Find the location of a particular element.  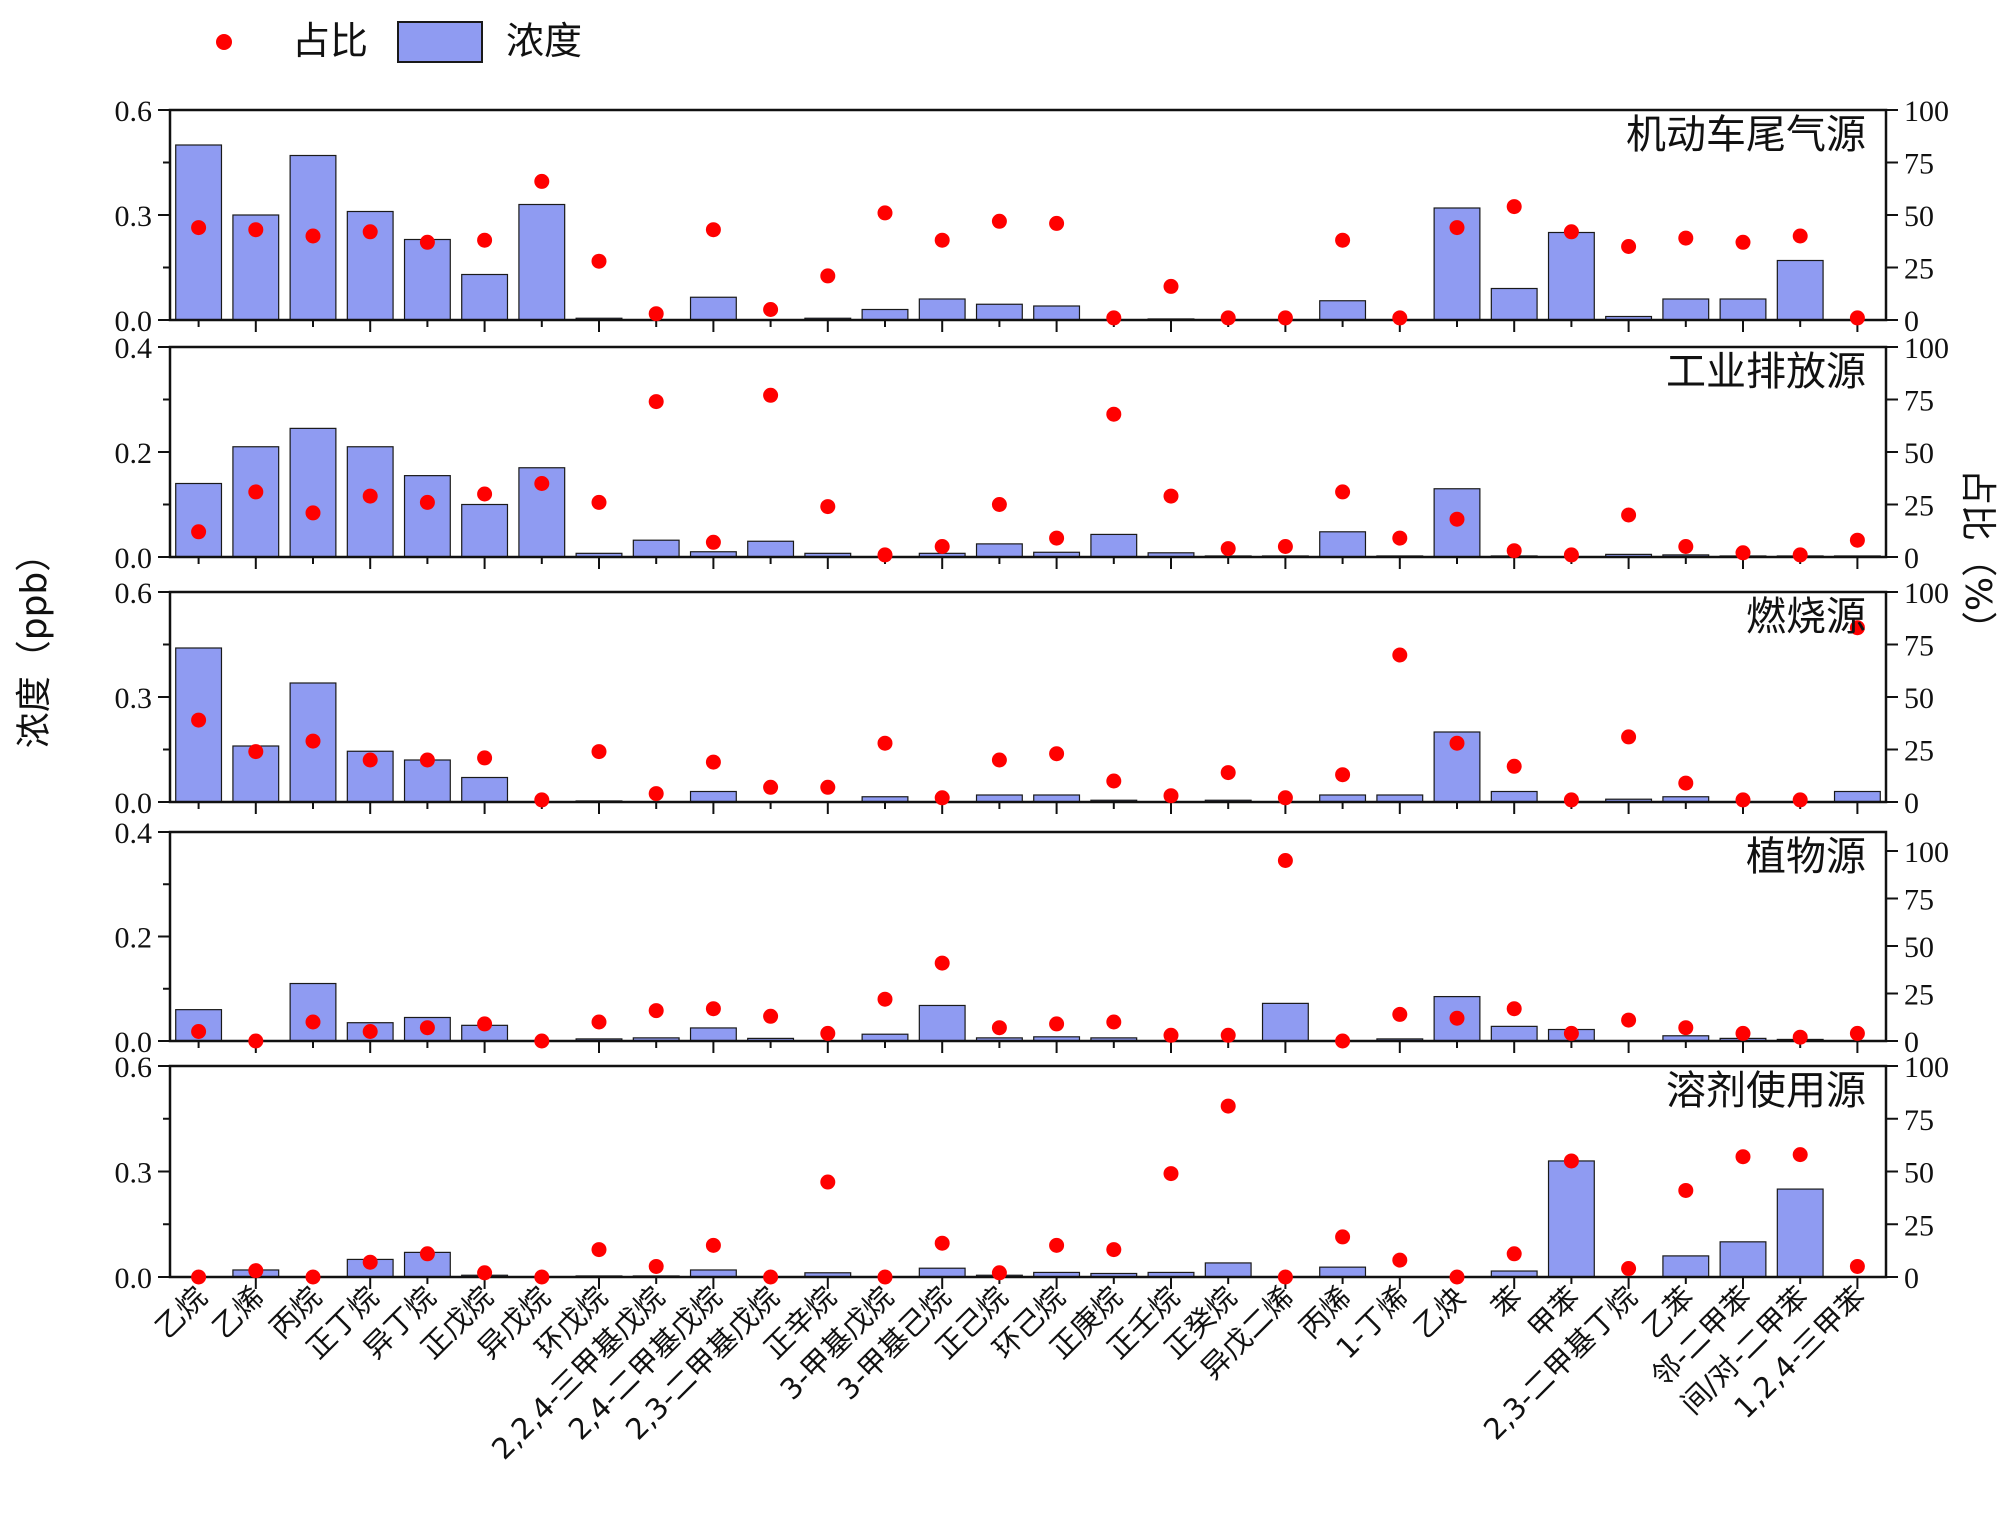

legend: 占比 浓度 is located at coordinates (399, 41).